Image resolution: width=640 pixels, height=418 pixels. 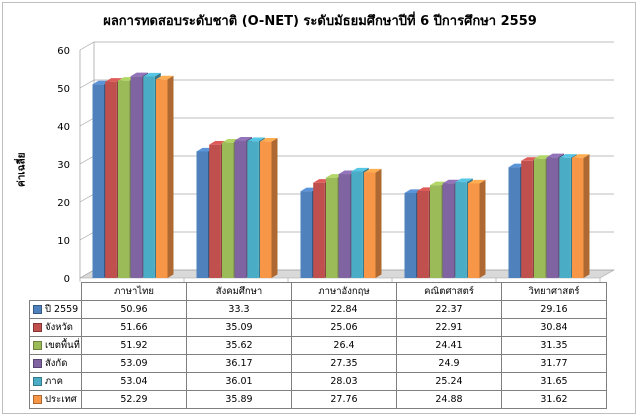 What do you see at coordinates (59, 327) in the screenshot?
I see `series-name: จังหวัด` at bounding box center [59, 327].